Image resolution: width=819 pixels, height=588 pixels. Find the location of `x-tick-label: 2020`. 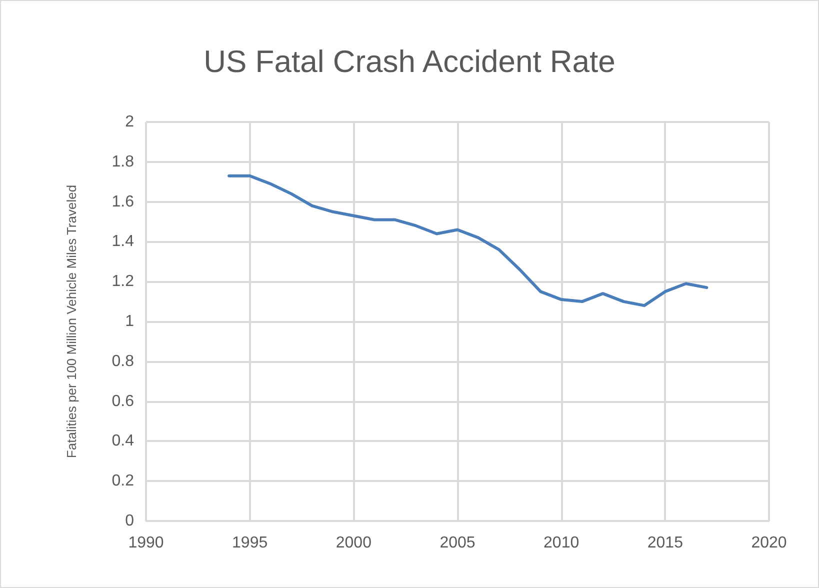

x-tick-label: 2020 is located at coordinates (769, 543).